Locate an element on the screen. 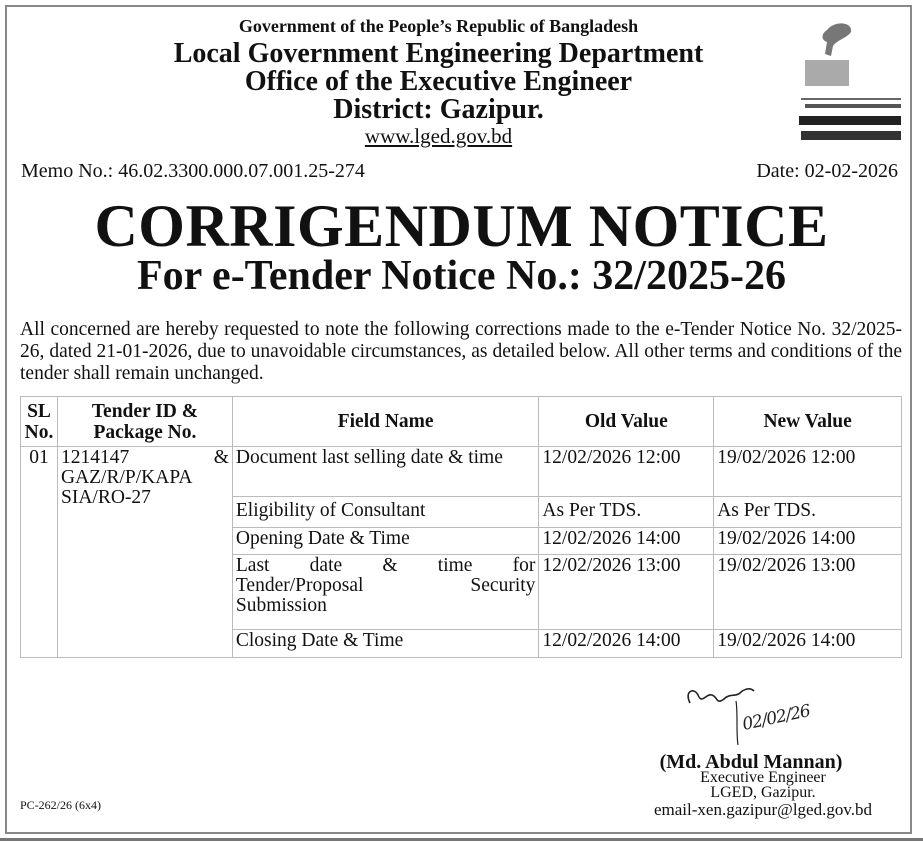  old-value-cell: 12/02/2026 13:00 is located at coordinates (626, 592).